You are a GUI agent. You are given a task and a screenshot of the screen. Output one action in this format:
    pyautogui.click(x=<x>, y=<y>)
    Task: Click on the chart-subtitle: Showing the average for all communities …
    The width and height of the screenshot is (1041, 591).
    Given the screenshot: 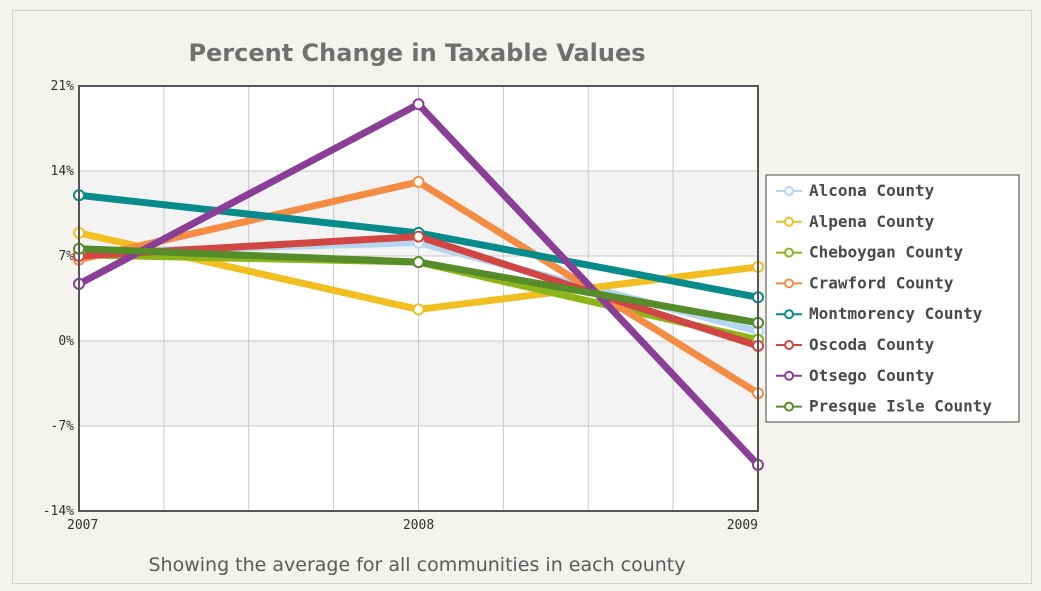 What is the action you would take?
    pyautogui.click(x=416, y=565)
    